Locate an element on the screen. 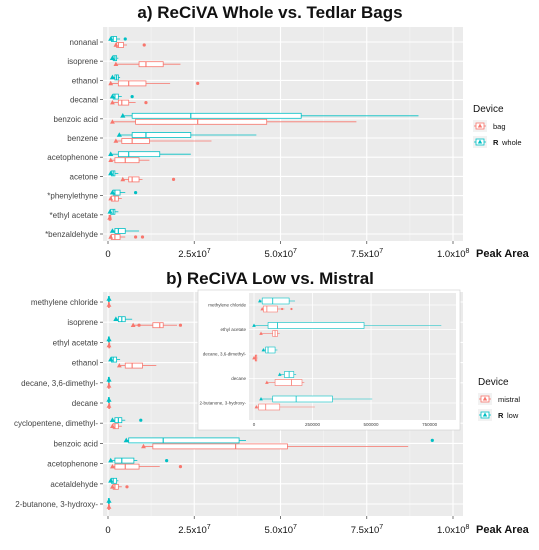 Image resolution: width=539 pixels, height=550 pixels. chart2-category-label: isoprene is located at coordinates (82, 322).